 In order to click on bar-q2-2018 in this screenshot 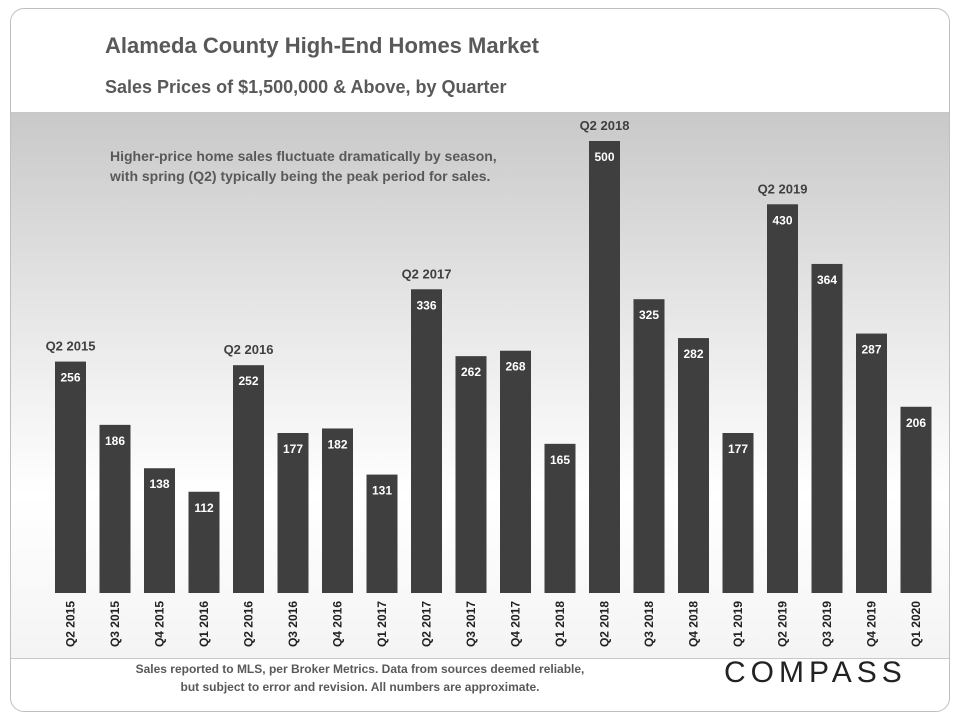, I will do `click(604, 367)`.